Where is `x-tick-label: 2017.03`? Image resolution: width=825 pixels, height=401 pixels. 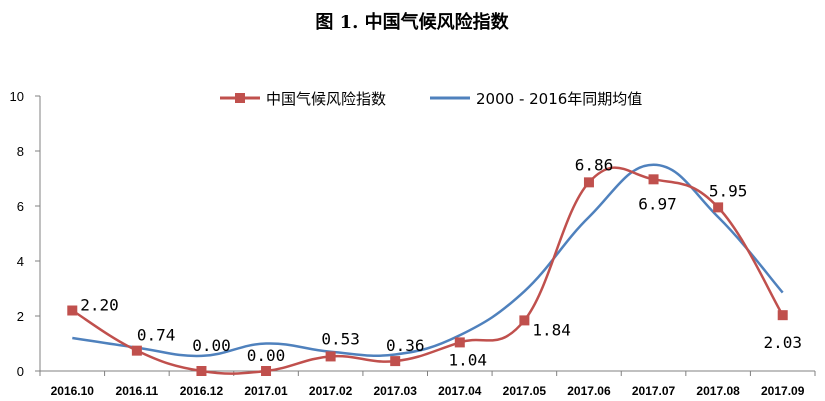
x-tick-label: 2017.03 is located at coordinates (396, 391).